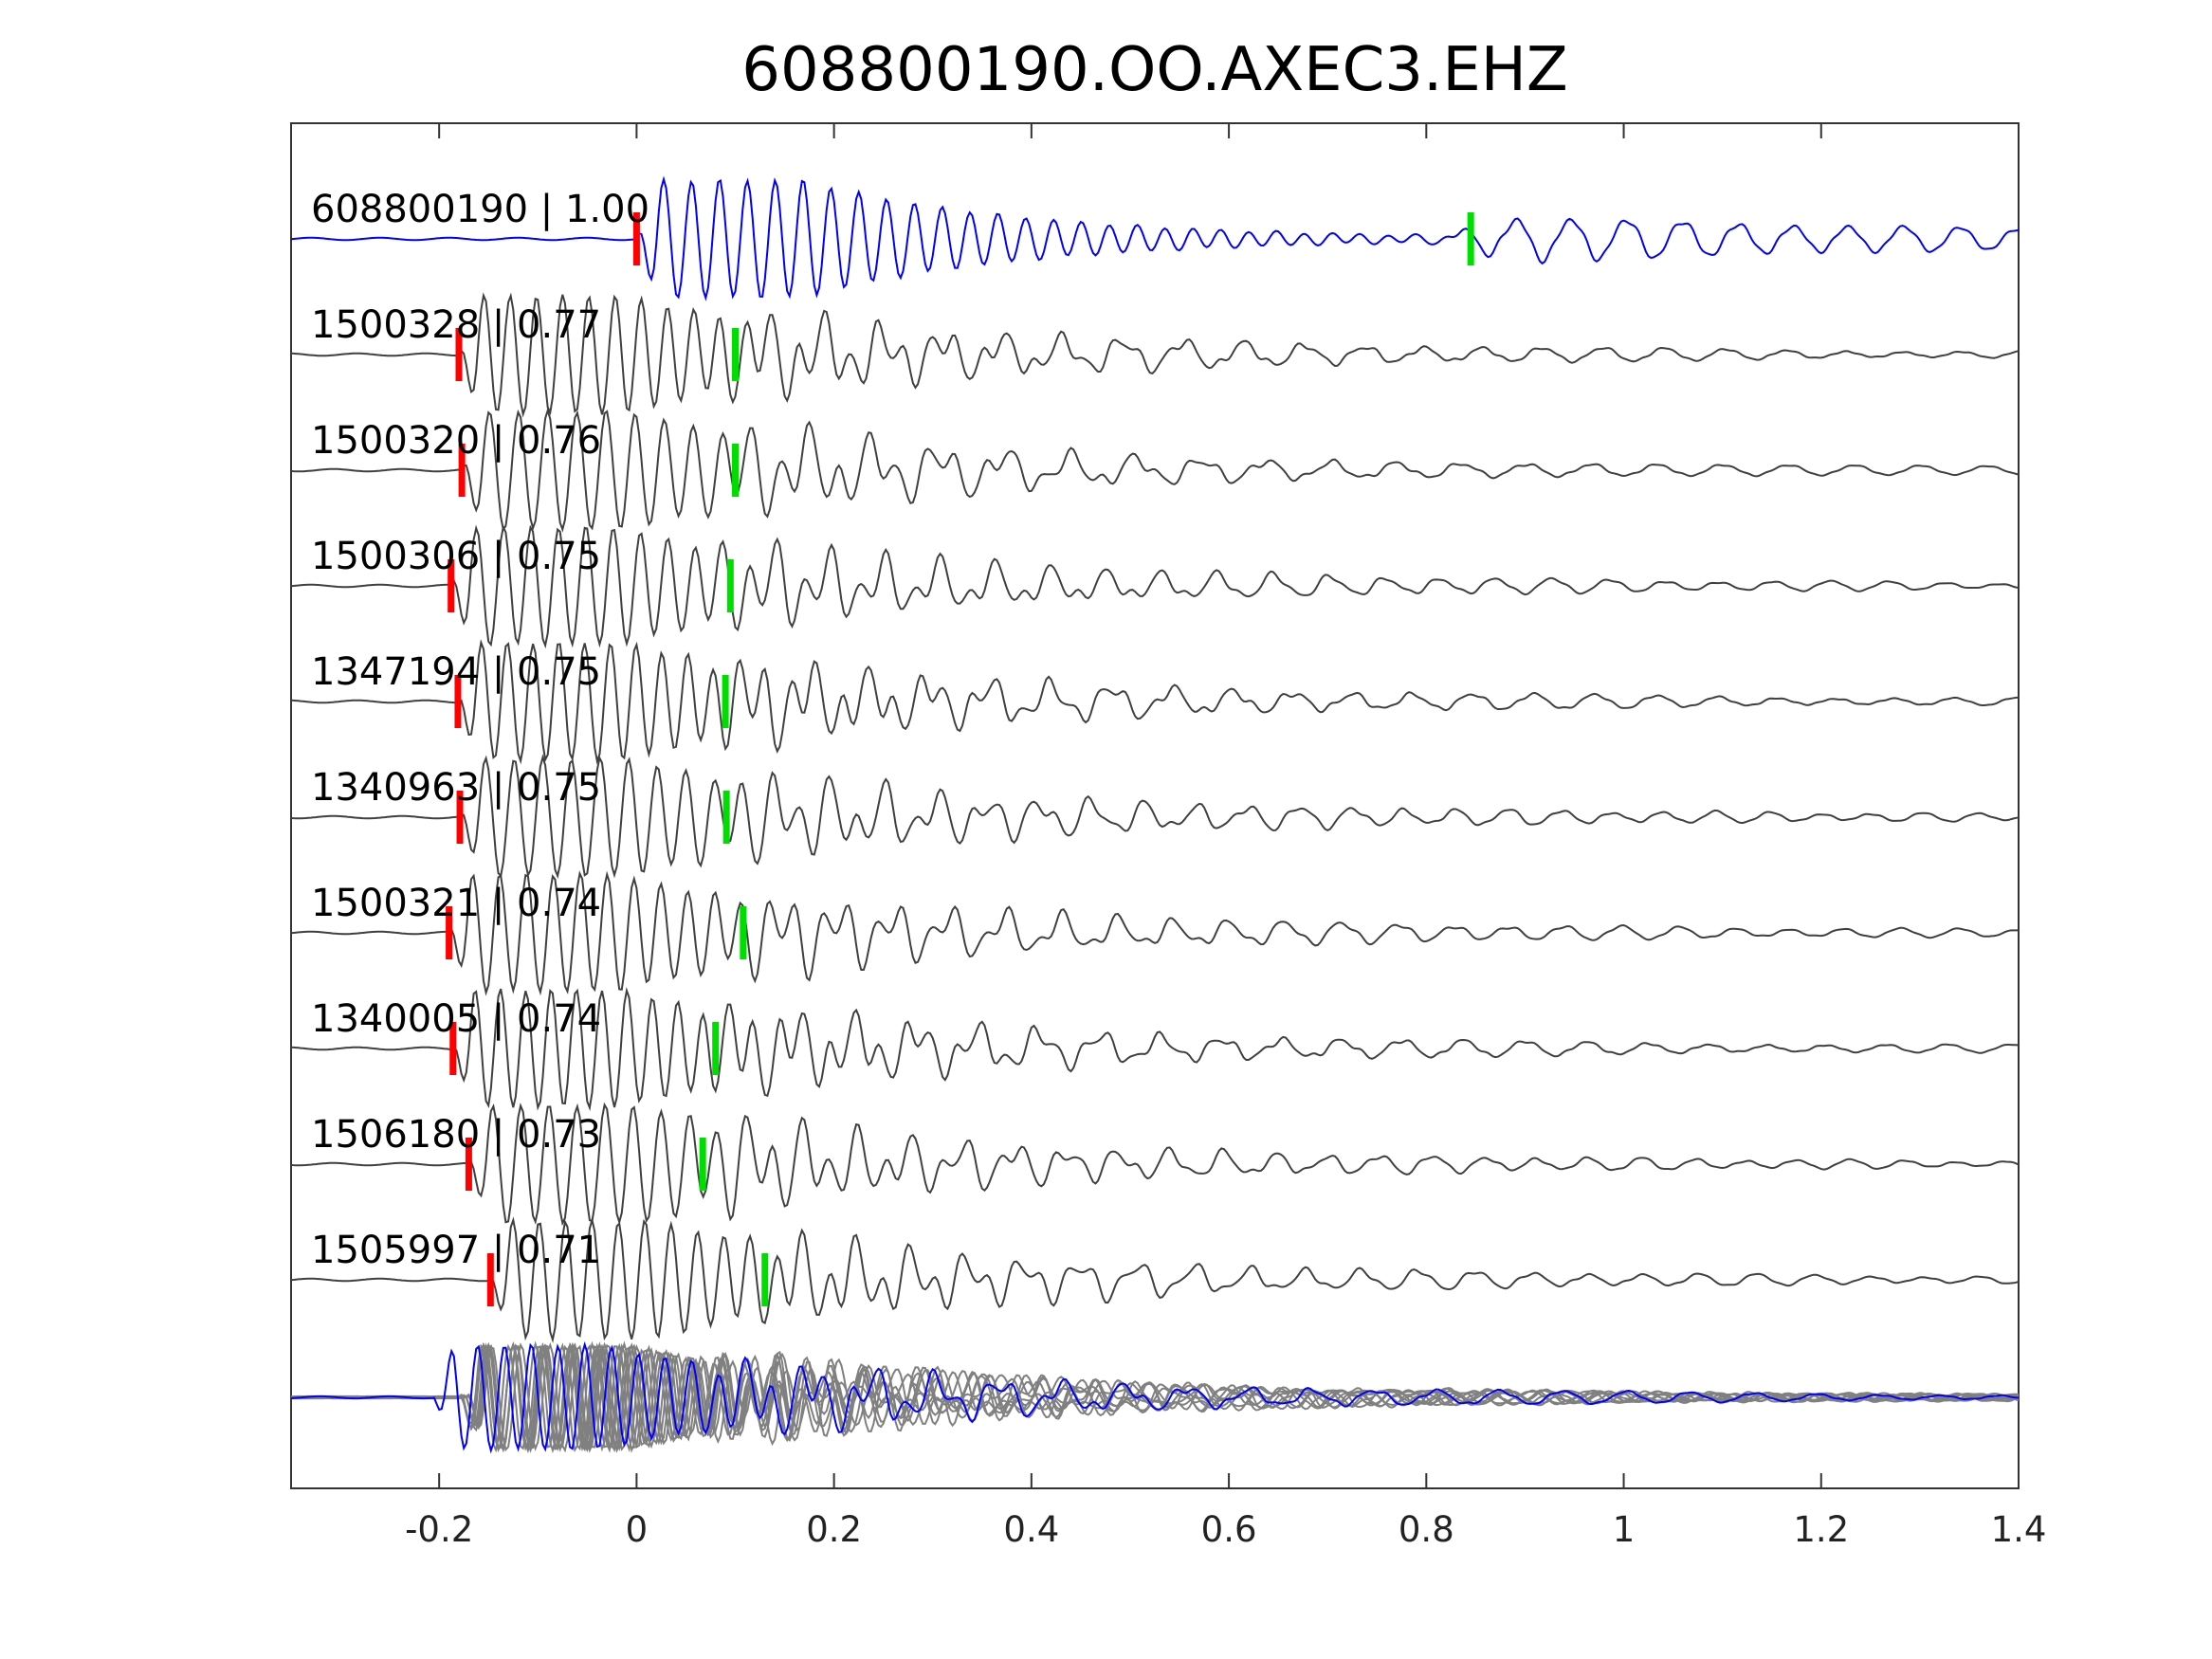  What do you see at coordinates (456, 672) in the screenshot?
I see `trace-label: 1347194 | 0.75` at bounding box center [456, 672].